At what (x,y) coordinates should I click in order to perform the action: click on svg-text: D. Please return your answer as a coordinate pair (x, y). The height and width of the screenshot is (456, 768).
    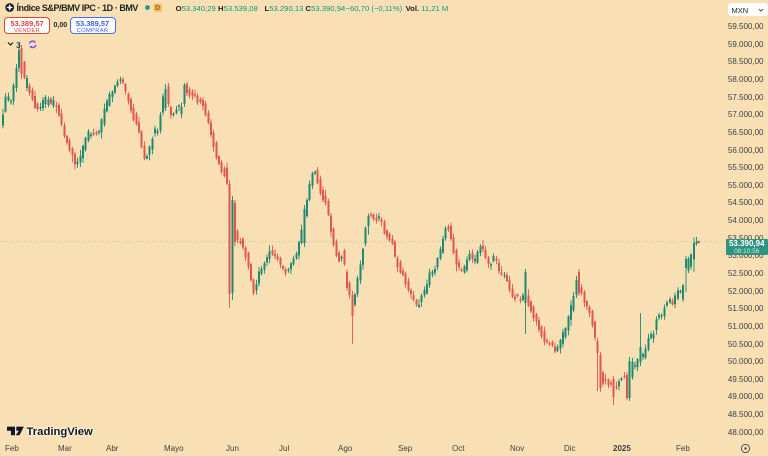
    Looking at the image, I should click on (157, 8).